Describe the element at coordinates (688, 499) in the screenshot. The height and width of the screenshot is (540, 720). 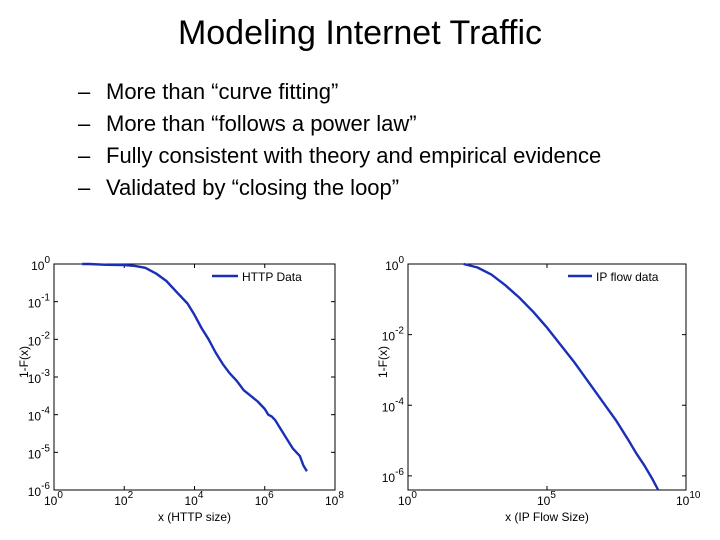
I see `x-tick-label: 10¹⁰` at that location.